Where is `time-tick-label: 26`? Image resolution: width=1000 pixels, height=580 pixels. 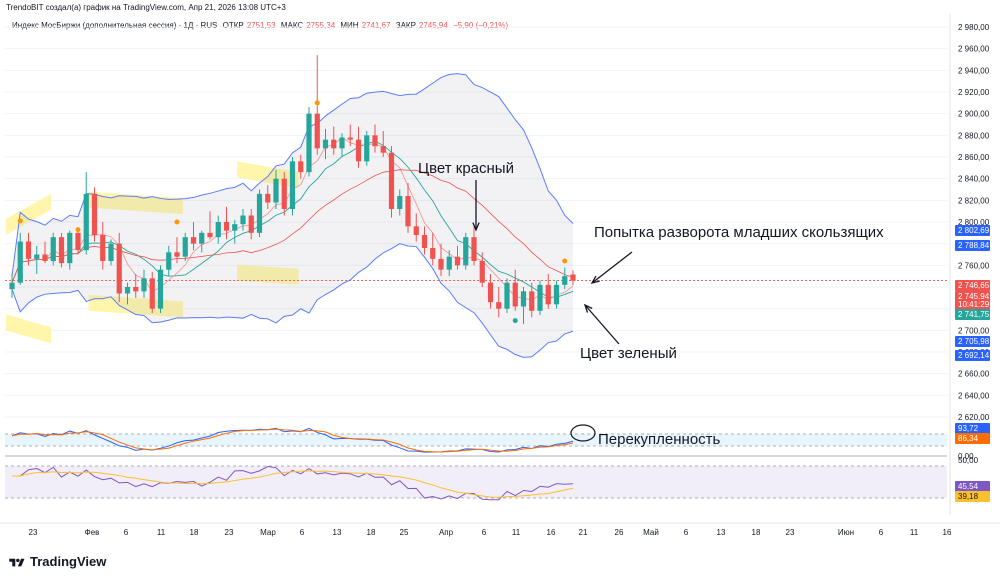
time-tick-label: 26 is located at coordinates (619, 532).